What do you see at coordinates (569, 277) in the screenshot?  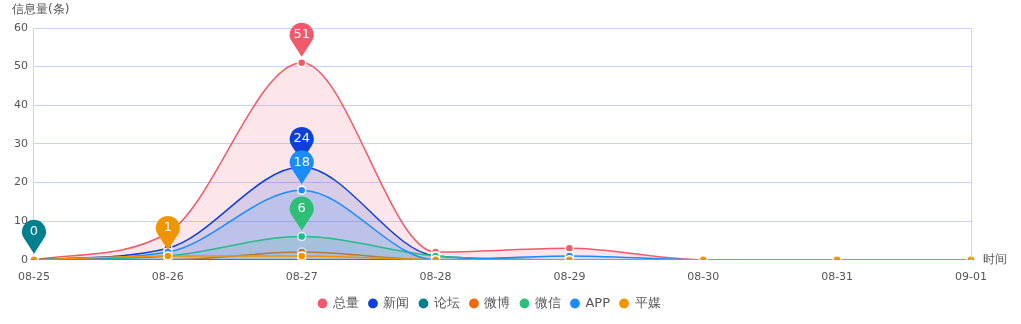 I see `x-tick-label: 08-29` at bounding box center [569, 277].